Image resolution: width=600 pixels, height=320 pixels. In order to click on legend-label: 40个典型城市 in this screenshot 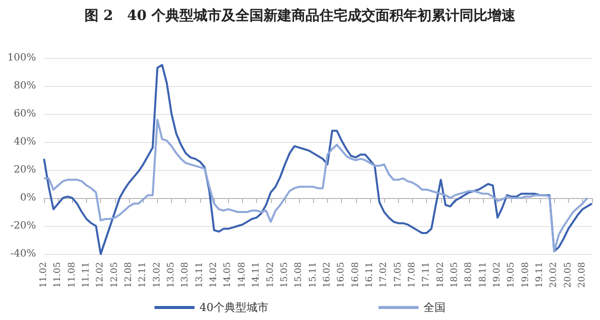, I will do `click(234, 307)`.